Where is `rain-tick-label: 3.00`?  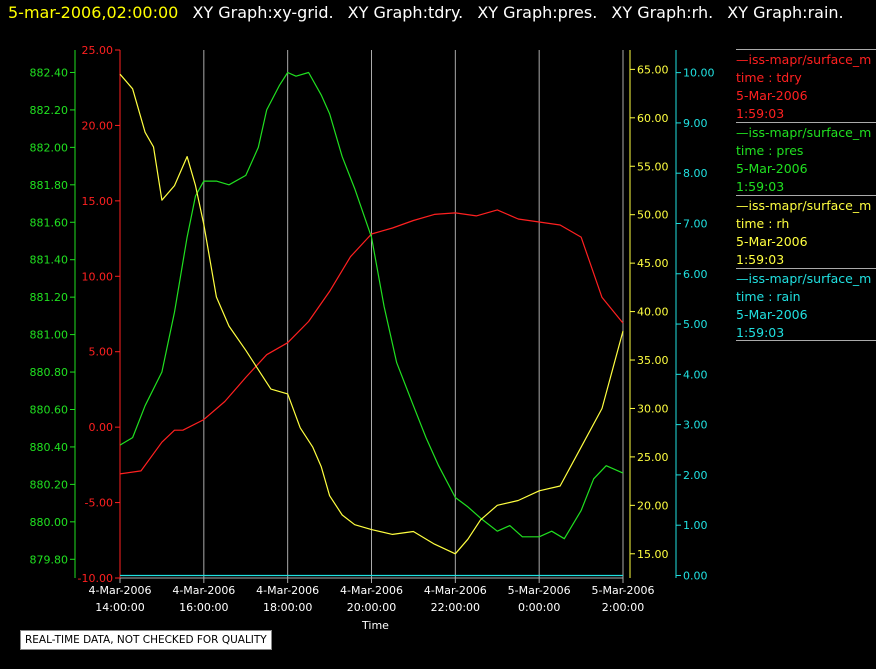 rain-tick-label: 3.00 is located at coordinates (695, 425).